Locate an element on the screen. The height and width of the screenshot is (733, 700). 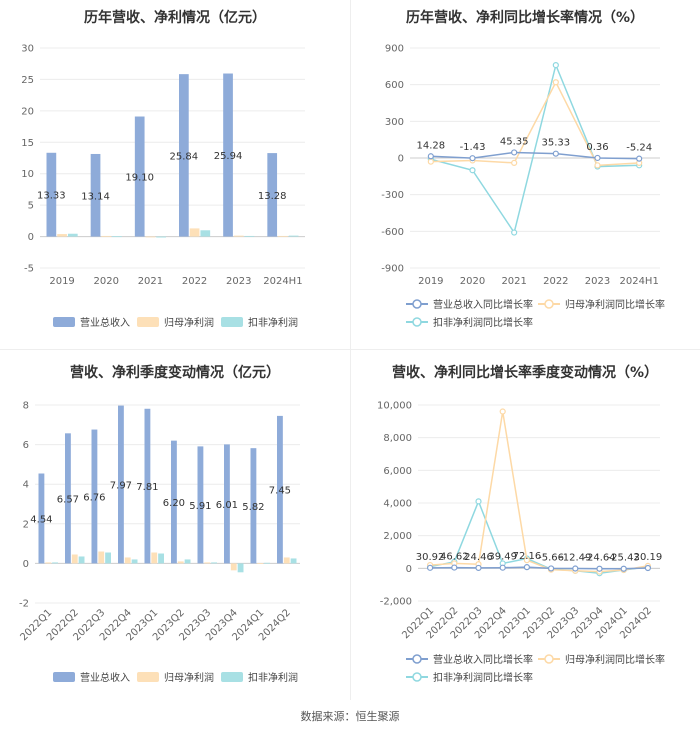
line-value-label: 30.92 is located at coordinates (430, 557).